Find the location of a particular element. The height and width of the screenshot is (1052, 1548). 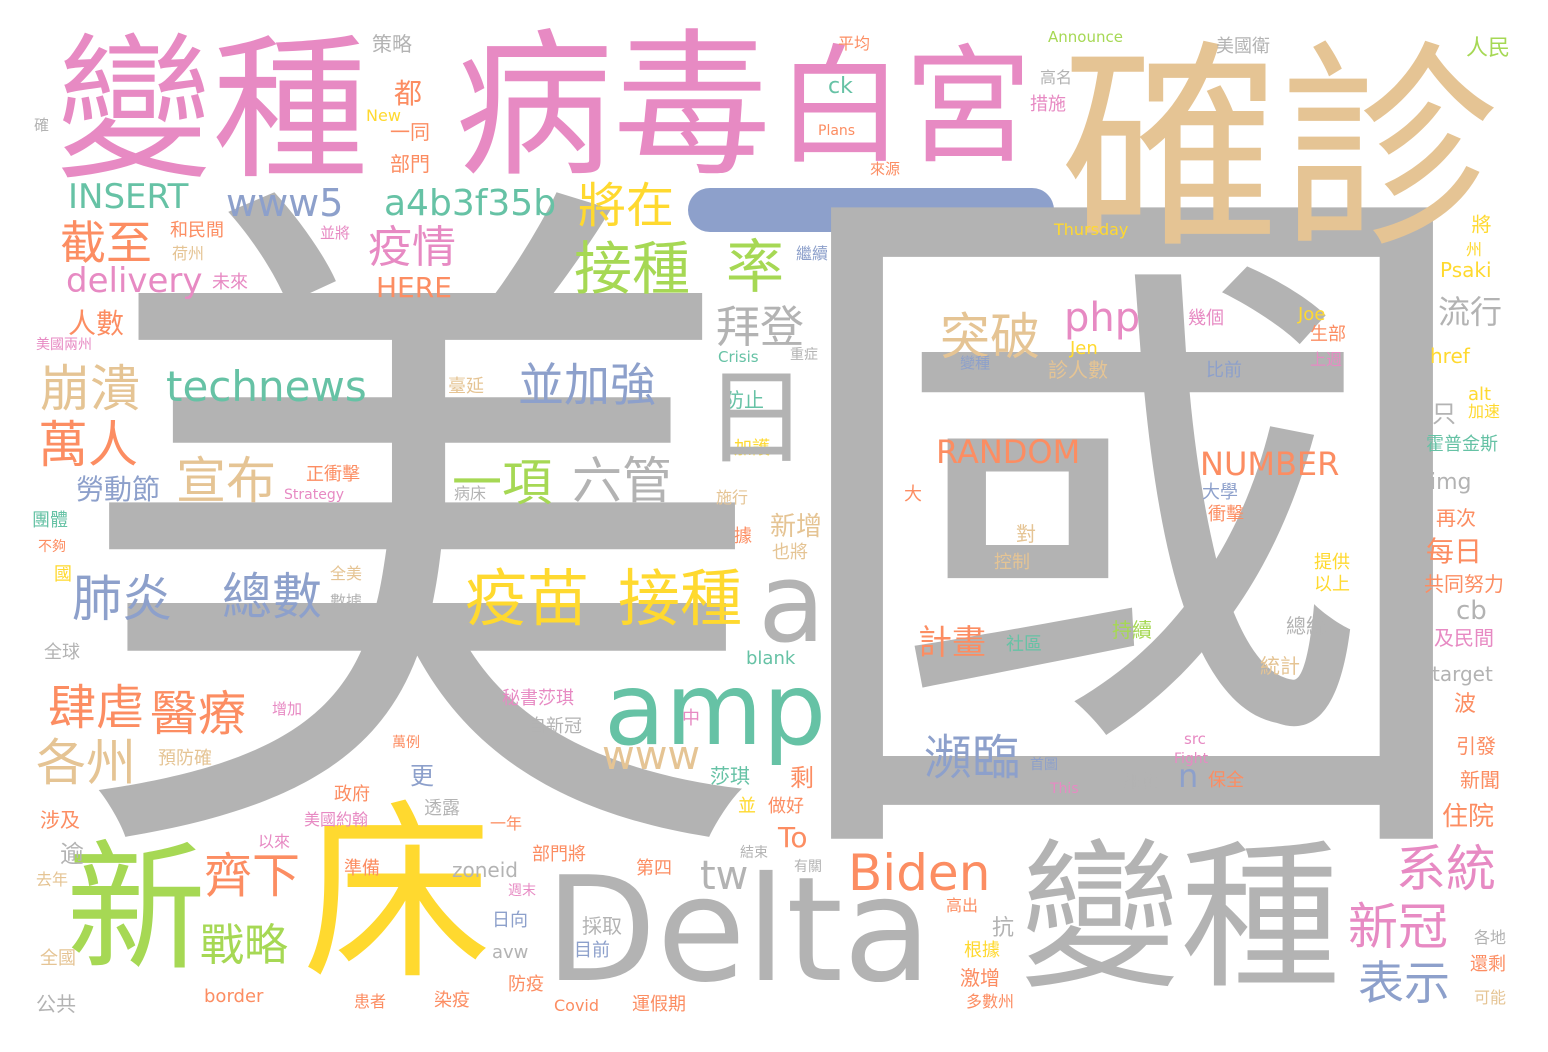

word: 將 is located at coordinates (1480, 224).